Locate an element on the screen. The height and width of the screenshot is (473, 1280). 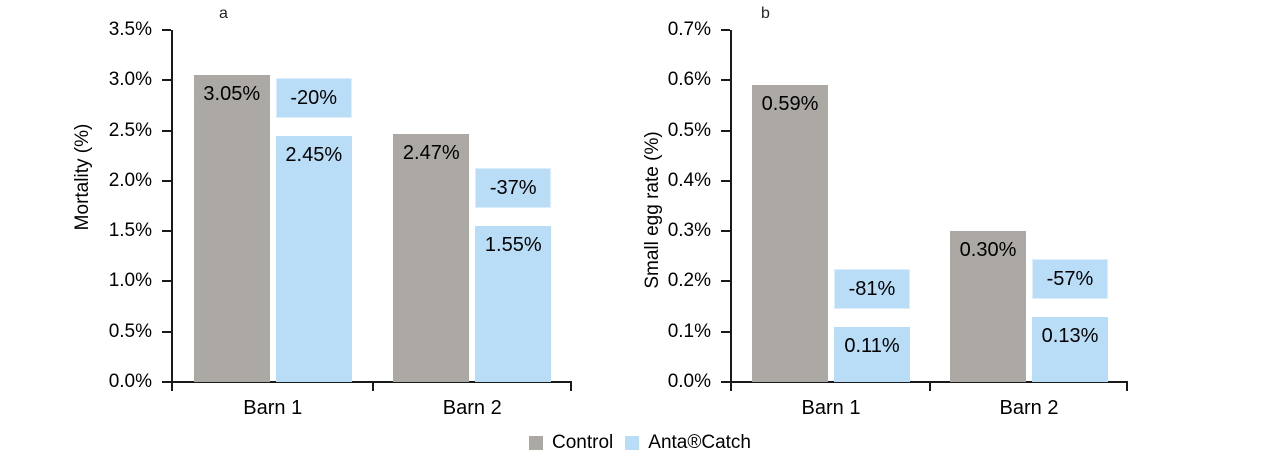
change-label-box: -20% is located at coordinates (313, 97).